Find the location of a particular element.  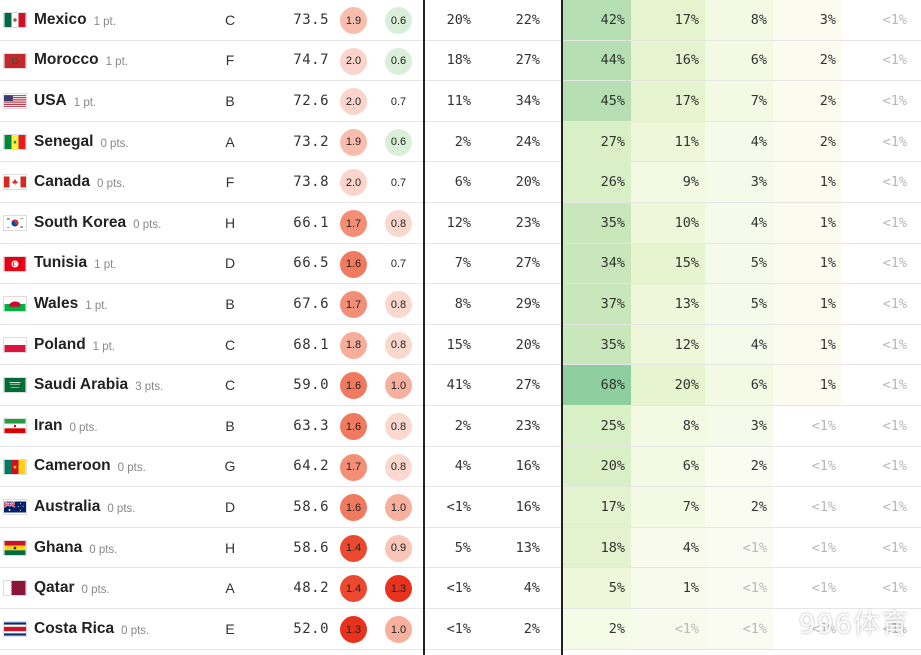

ghana-flag-icon is located at coordinates (15, 547).